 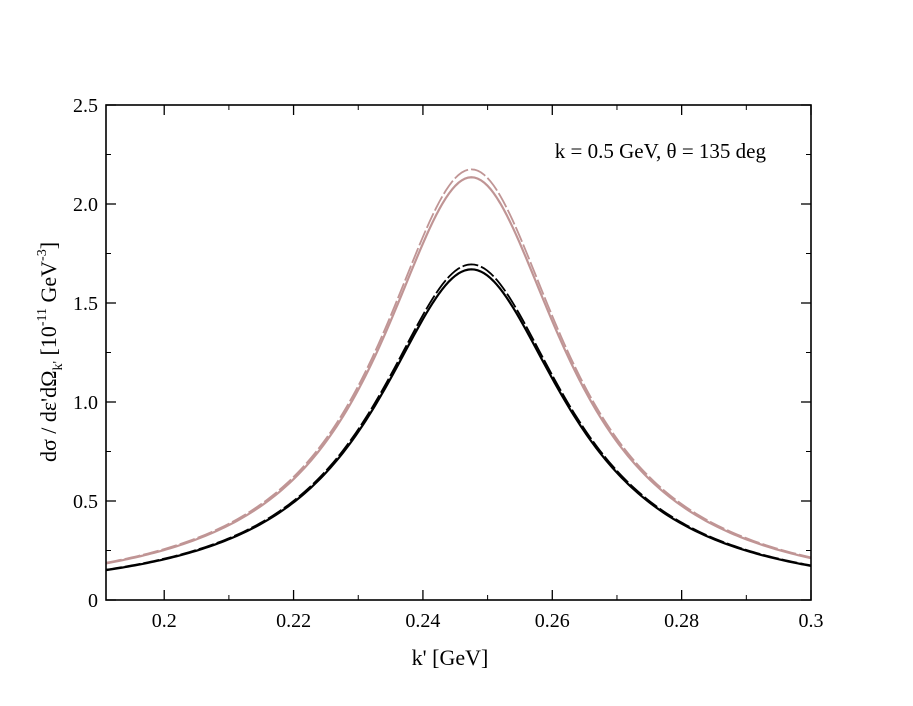 I want to click on x-tick-label: 0.22, so click(x=293, y=621).